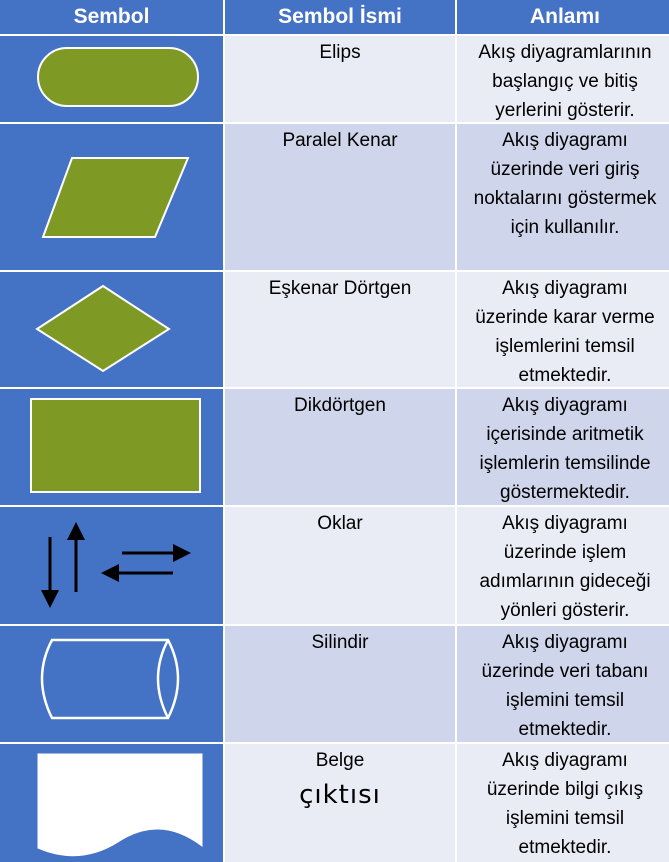 This screenshot has height=862, width=669. I want to click on symbol-name: Belge, so click(340, 760).